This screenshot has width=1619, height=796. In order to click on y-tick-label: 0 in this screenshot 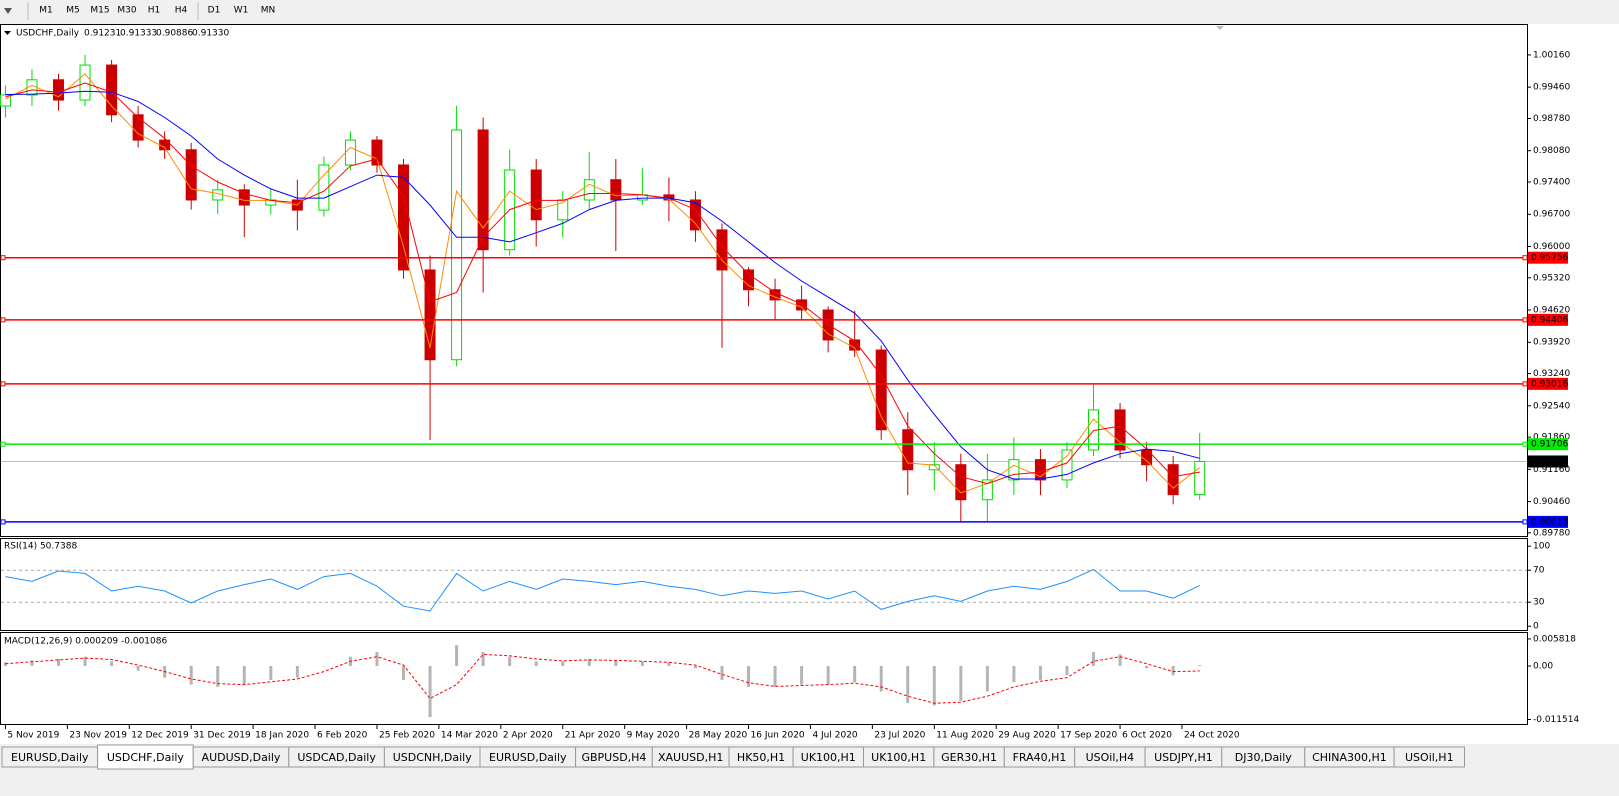, I will do `click(1536, 627)`.